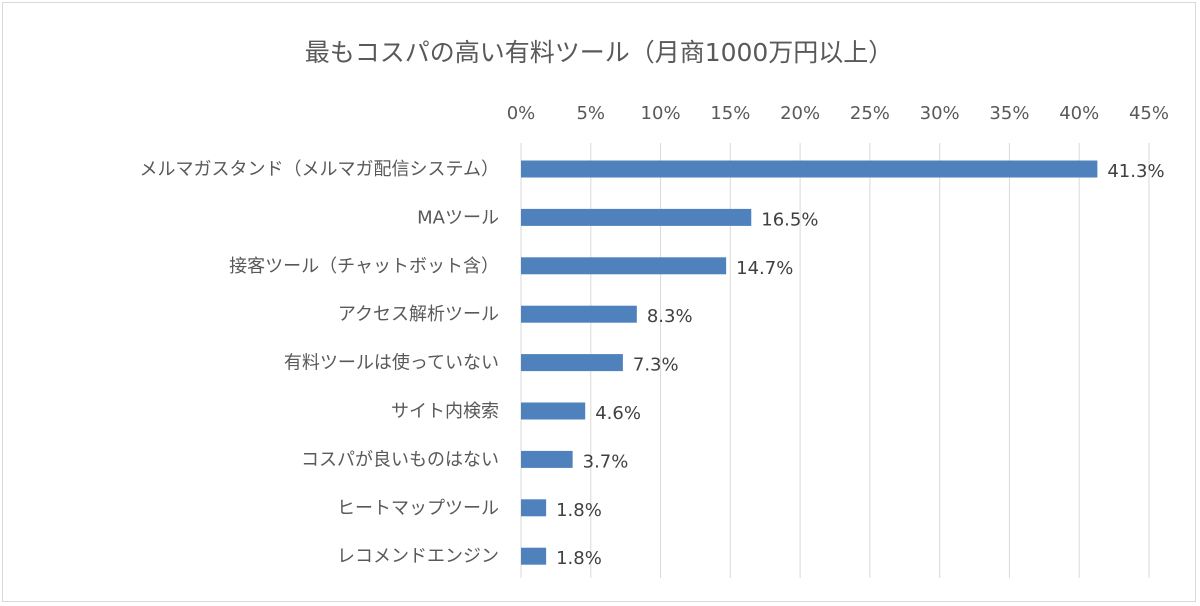 This screenshot has width=1200, height=606. What do you see at coordinates (1149, 113) in the screenshot?
I see `x-tick-label: 45%` at bounding box center [1149, 113].